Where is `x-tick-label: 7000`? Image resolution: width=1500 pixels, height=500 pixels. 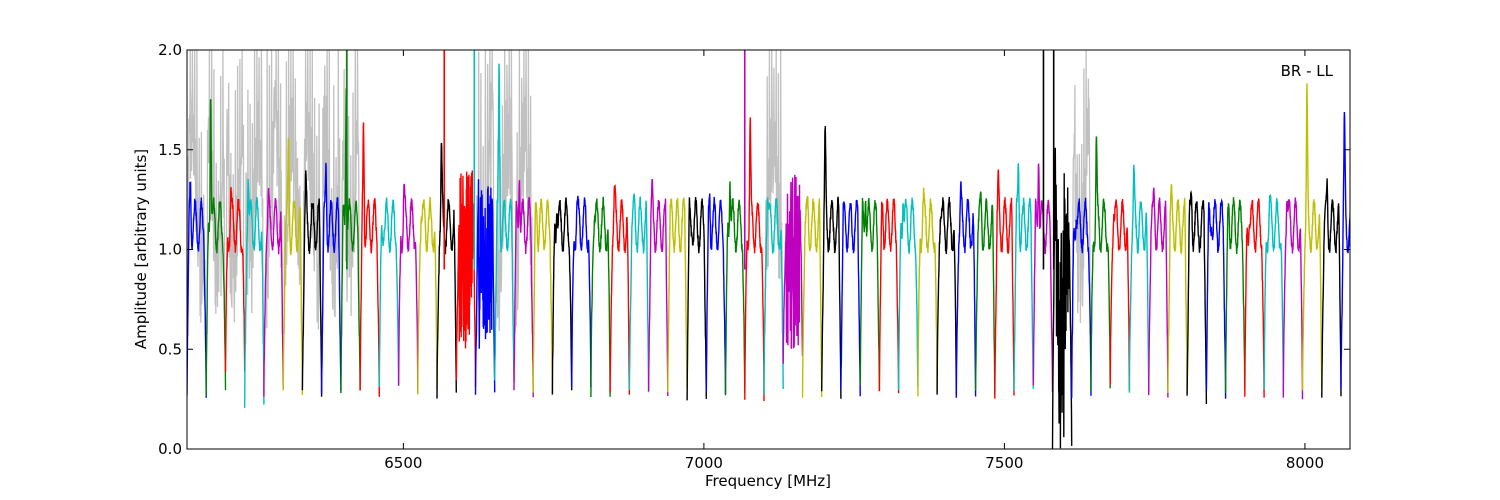
x-tick-label: 7000 is located at coordinates (704, 463).